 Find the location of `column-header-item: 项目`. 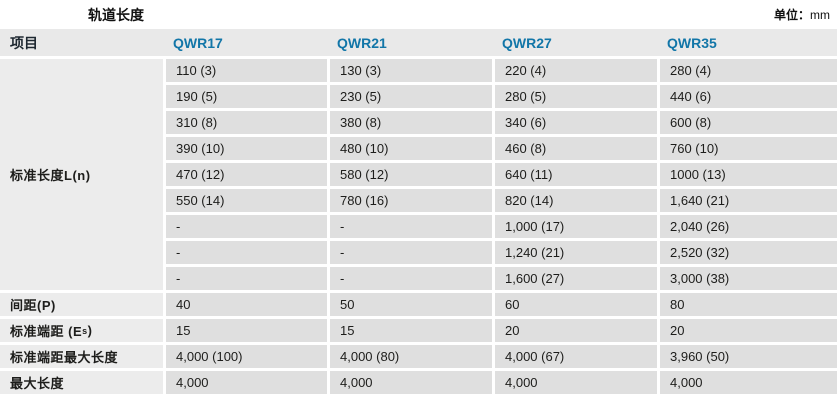

column-header-item: 项目 is located at coordinates (24, 42).